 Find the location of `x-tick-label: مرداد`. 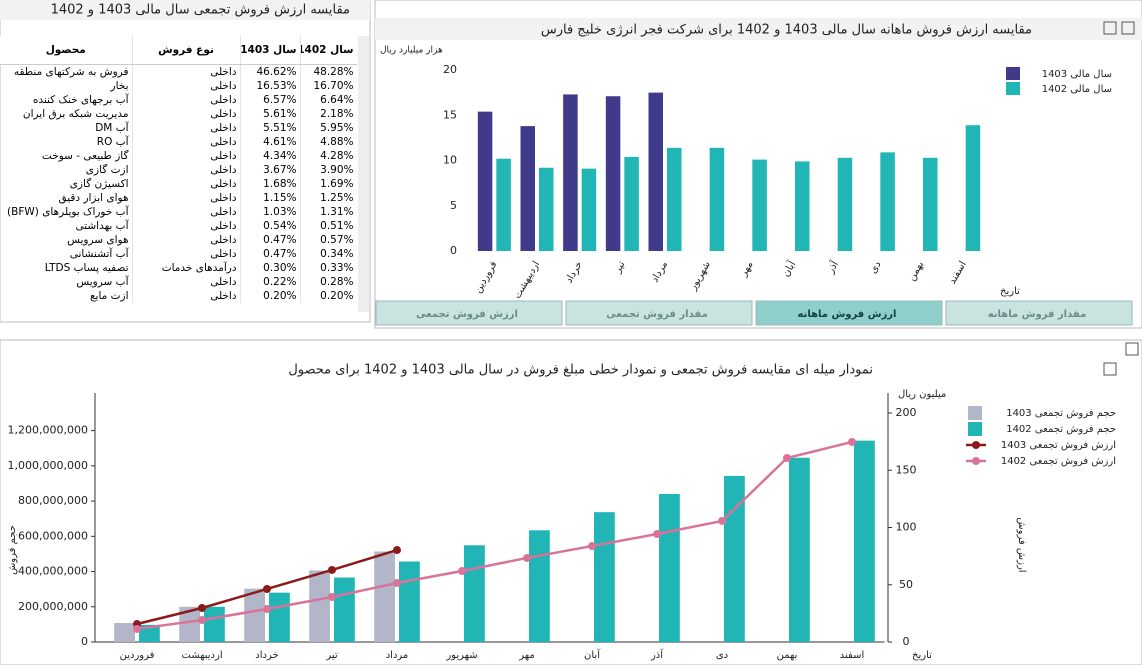

x-tick-label: مرداد is located at coordinates (397, 655).